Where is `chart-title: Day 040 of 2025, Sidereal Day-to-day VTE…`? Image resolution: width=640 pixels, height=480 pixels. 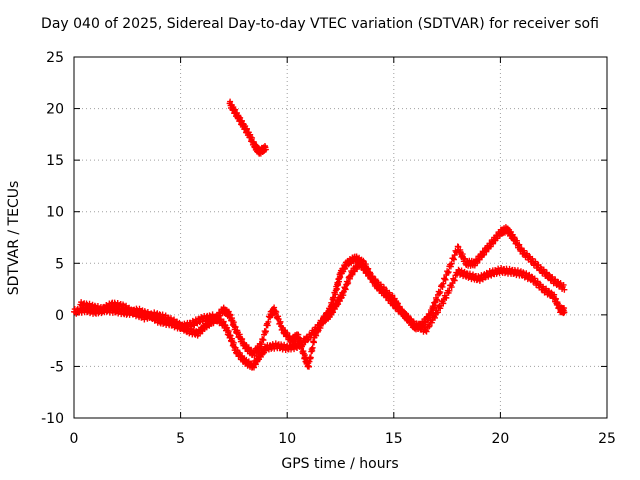 chart-title: Day 040 of 2025, Sidereal Day-to-day VTE… is located at coordinates (320, 24).